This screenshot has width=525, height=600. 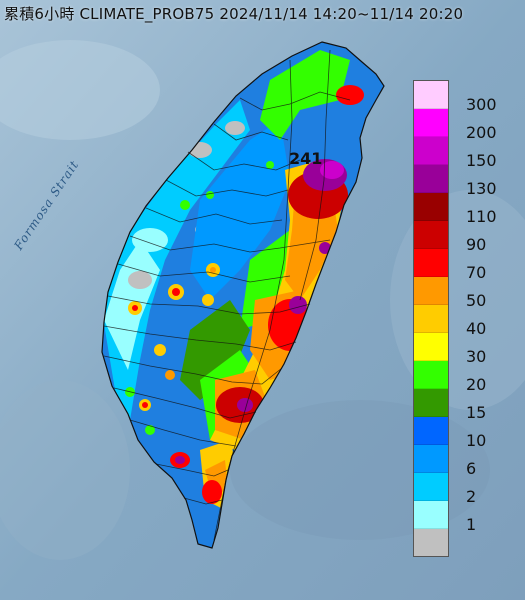 I want to click on legend-label: 110, so click(x=481, y=216).